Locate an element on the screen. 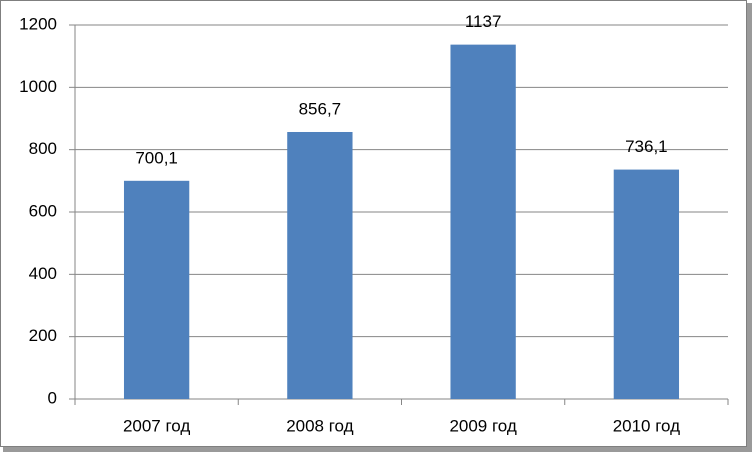  y-tick-label: 400 is located at coordinates (43, 273).